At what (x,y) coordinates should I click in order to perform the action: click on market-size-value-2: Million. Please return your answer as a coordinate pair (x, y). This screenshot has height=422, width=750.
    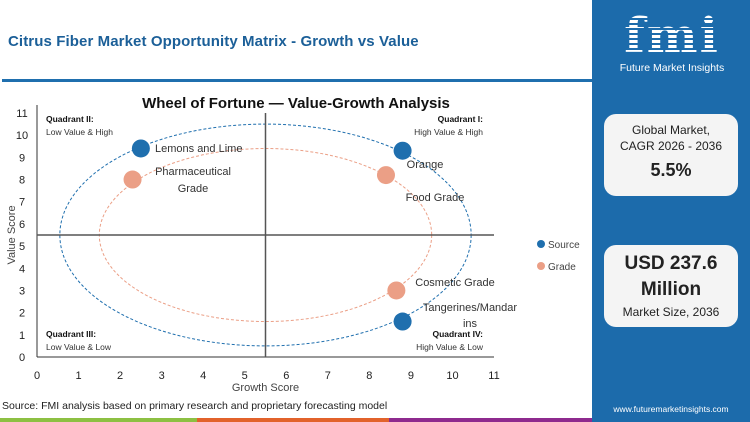
    Looking at the image, I should click on (671, 289).